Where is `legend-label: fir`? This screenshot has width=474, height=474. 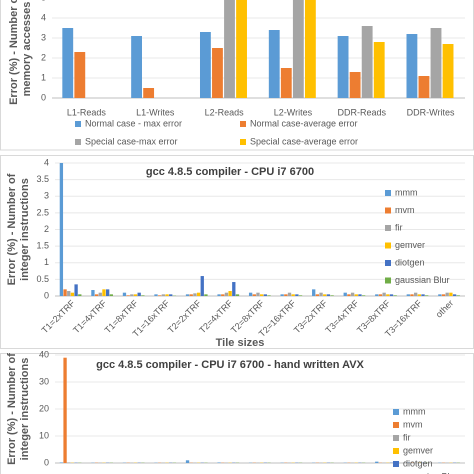 legend-label: fir is located at coordinates (407, 437).